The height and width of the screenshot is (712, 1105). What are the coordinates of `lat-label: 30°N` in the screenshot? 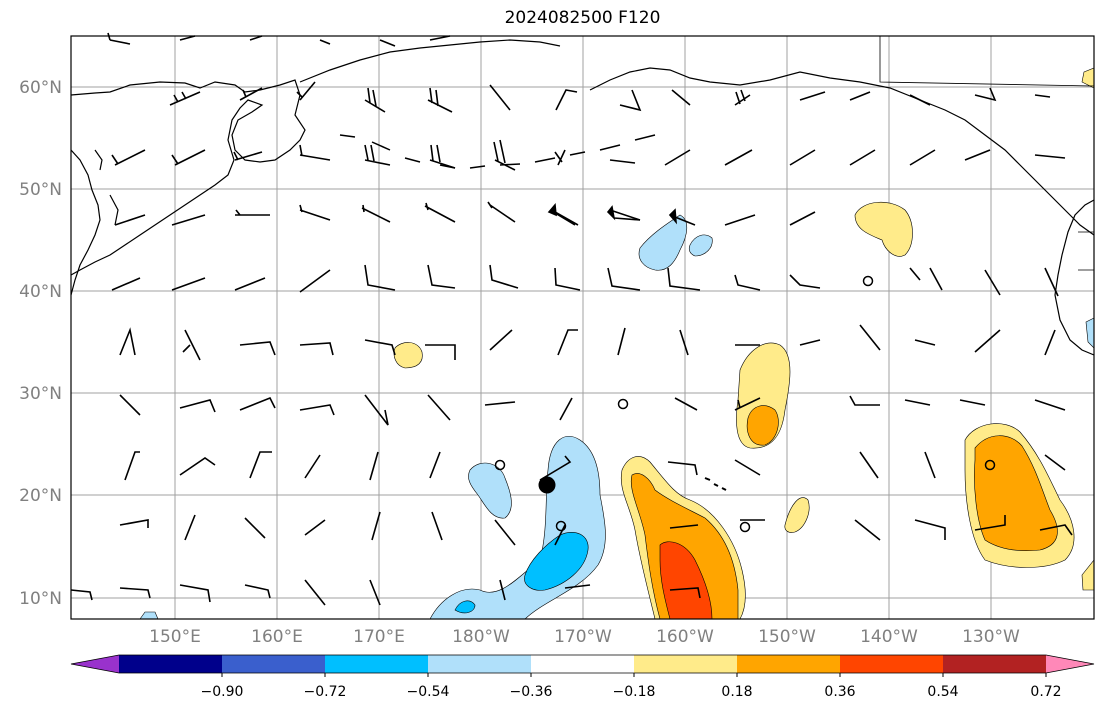 It's located at (40, 394).